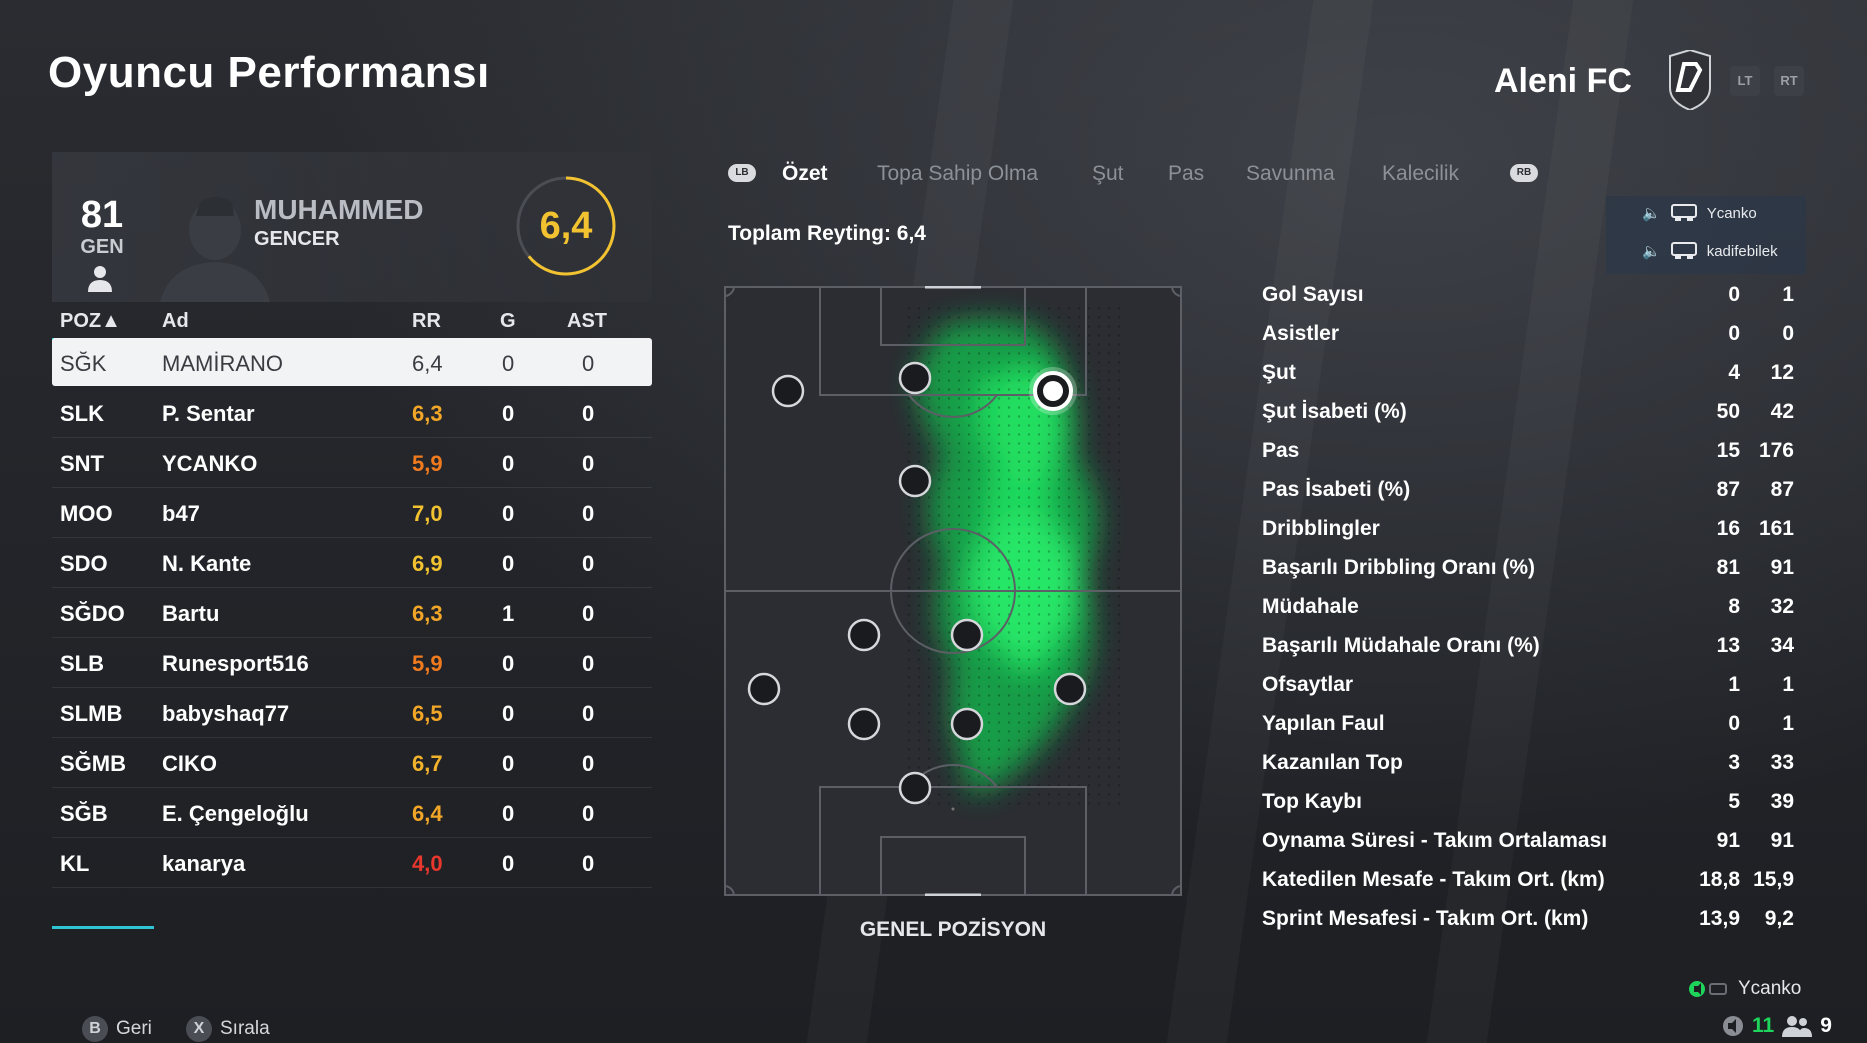 This screenshot has height=1043, width=1867. What do you see at coordinates (1532, 686) in the screenshot?
I see `stat-row: Ofsaytlar 1 1` at bounding box center [1532, 686].